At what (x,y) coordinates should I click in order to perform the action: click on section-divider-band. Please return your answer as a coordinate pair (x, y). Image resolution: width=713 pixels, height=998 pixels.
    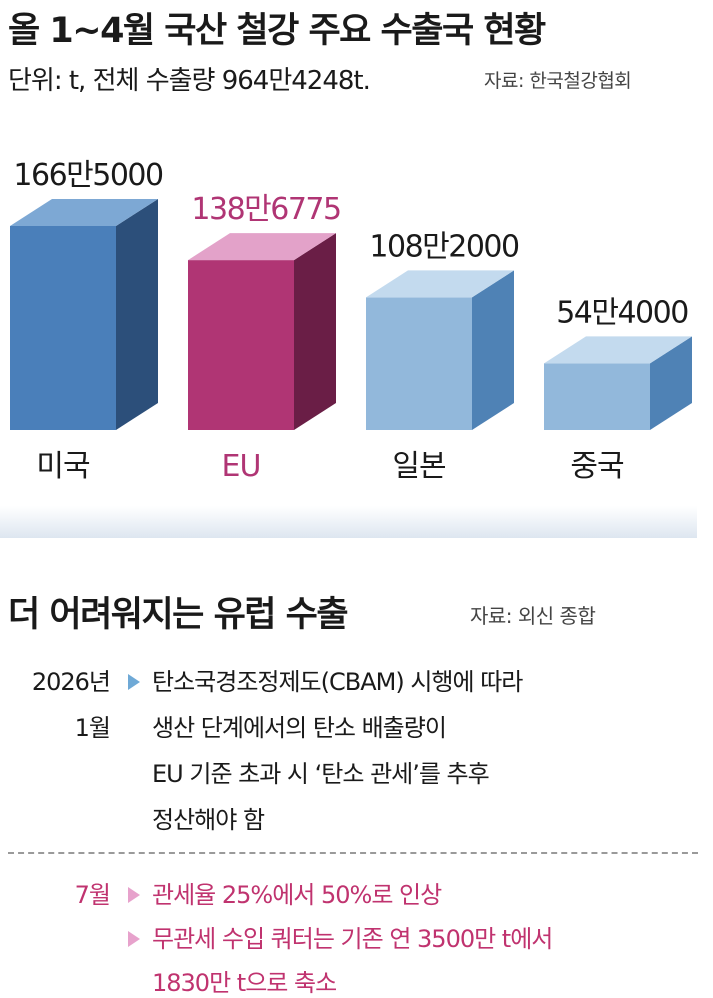
    Looking at the image, I should click on (348, 522).